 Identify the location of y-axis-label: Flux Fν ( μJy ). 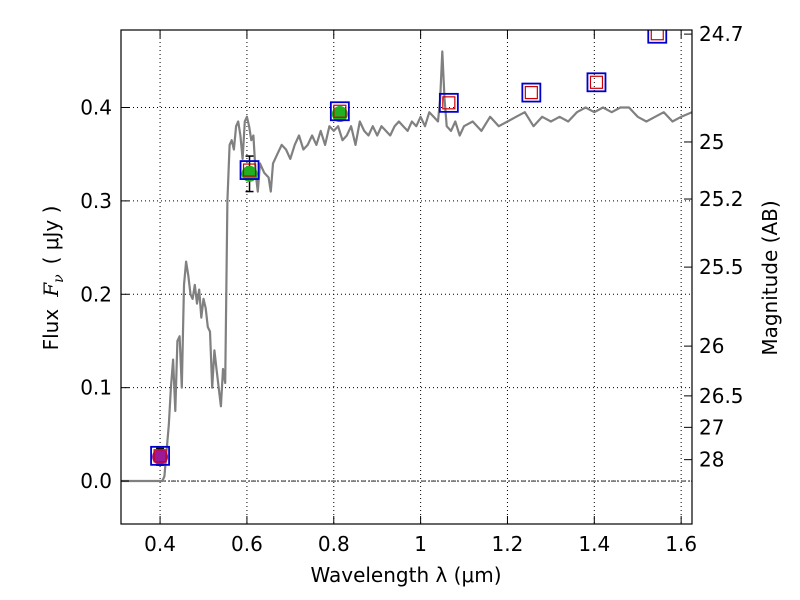
(53, 278).